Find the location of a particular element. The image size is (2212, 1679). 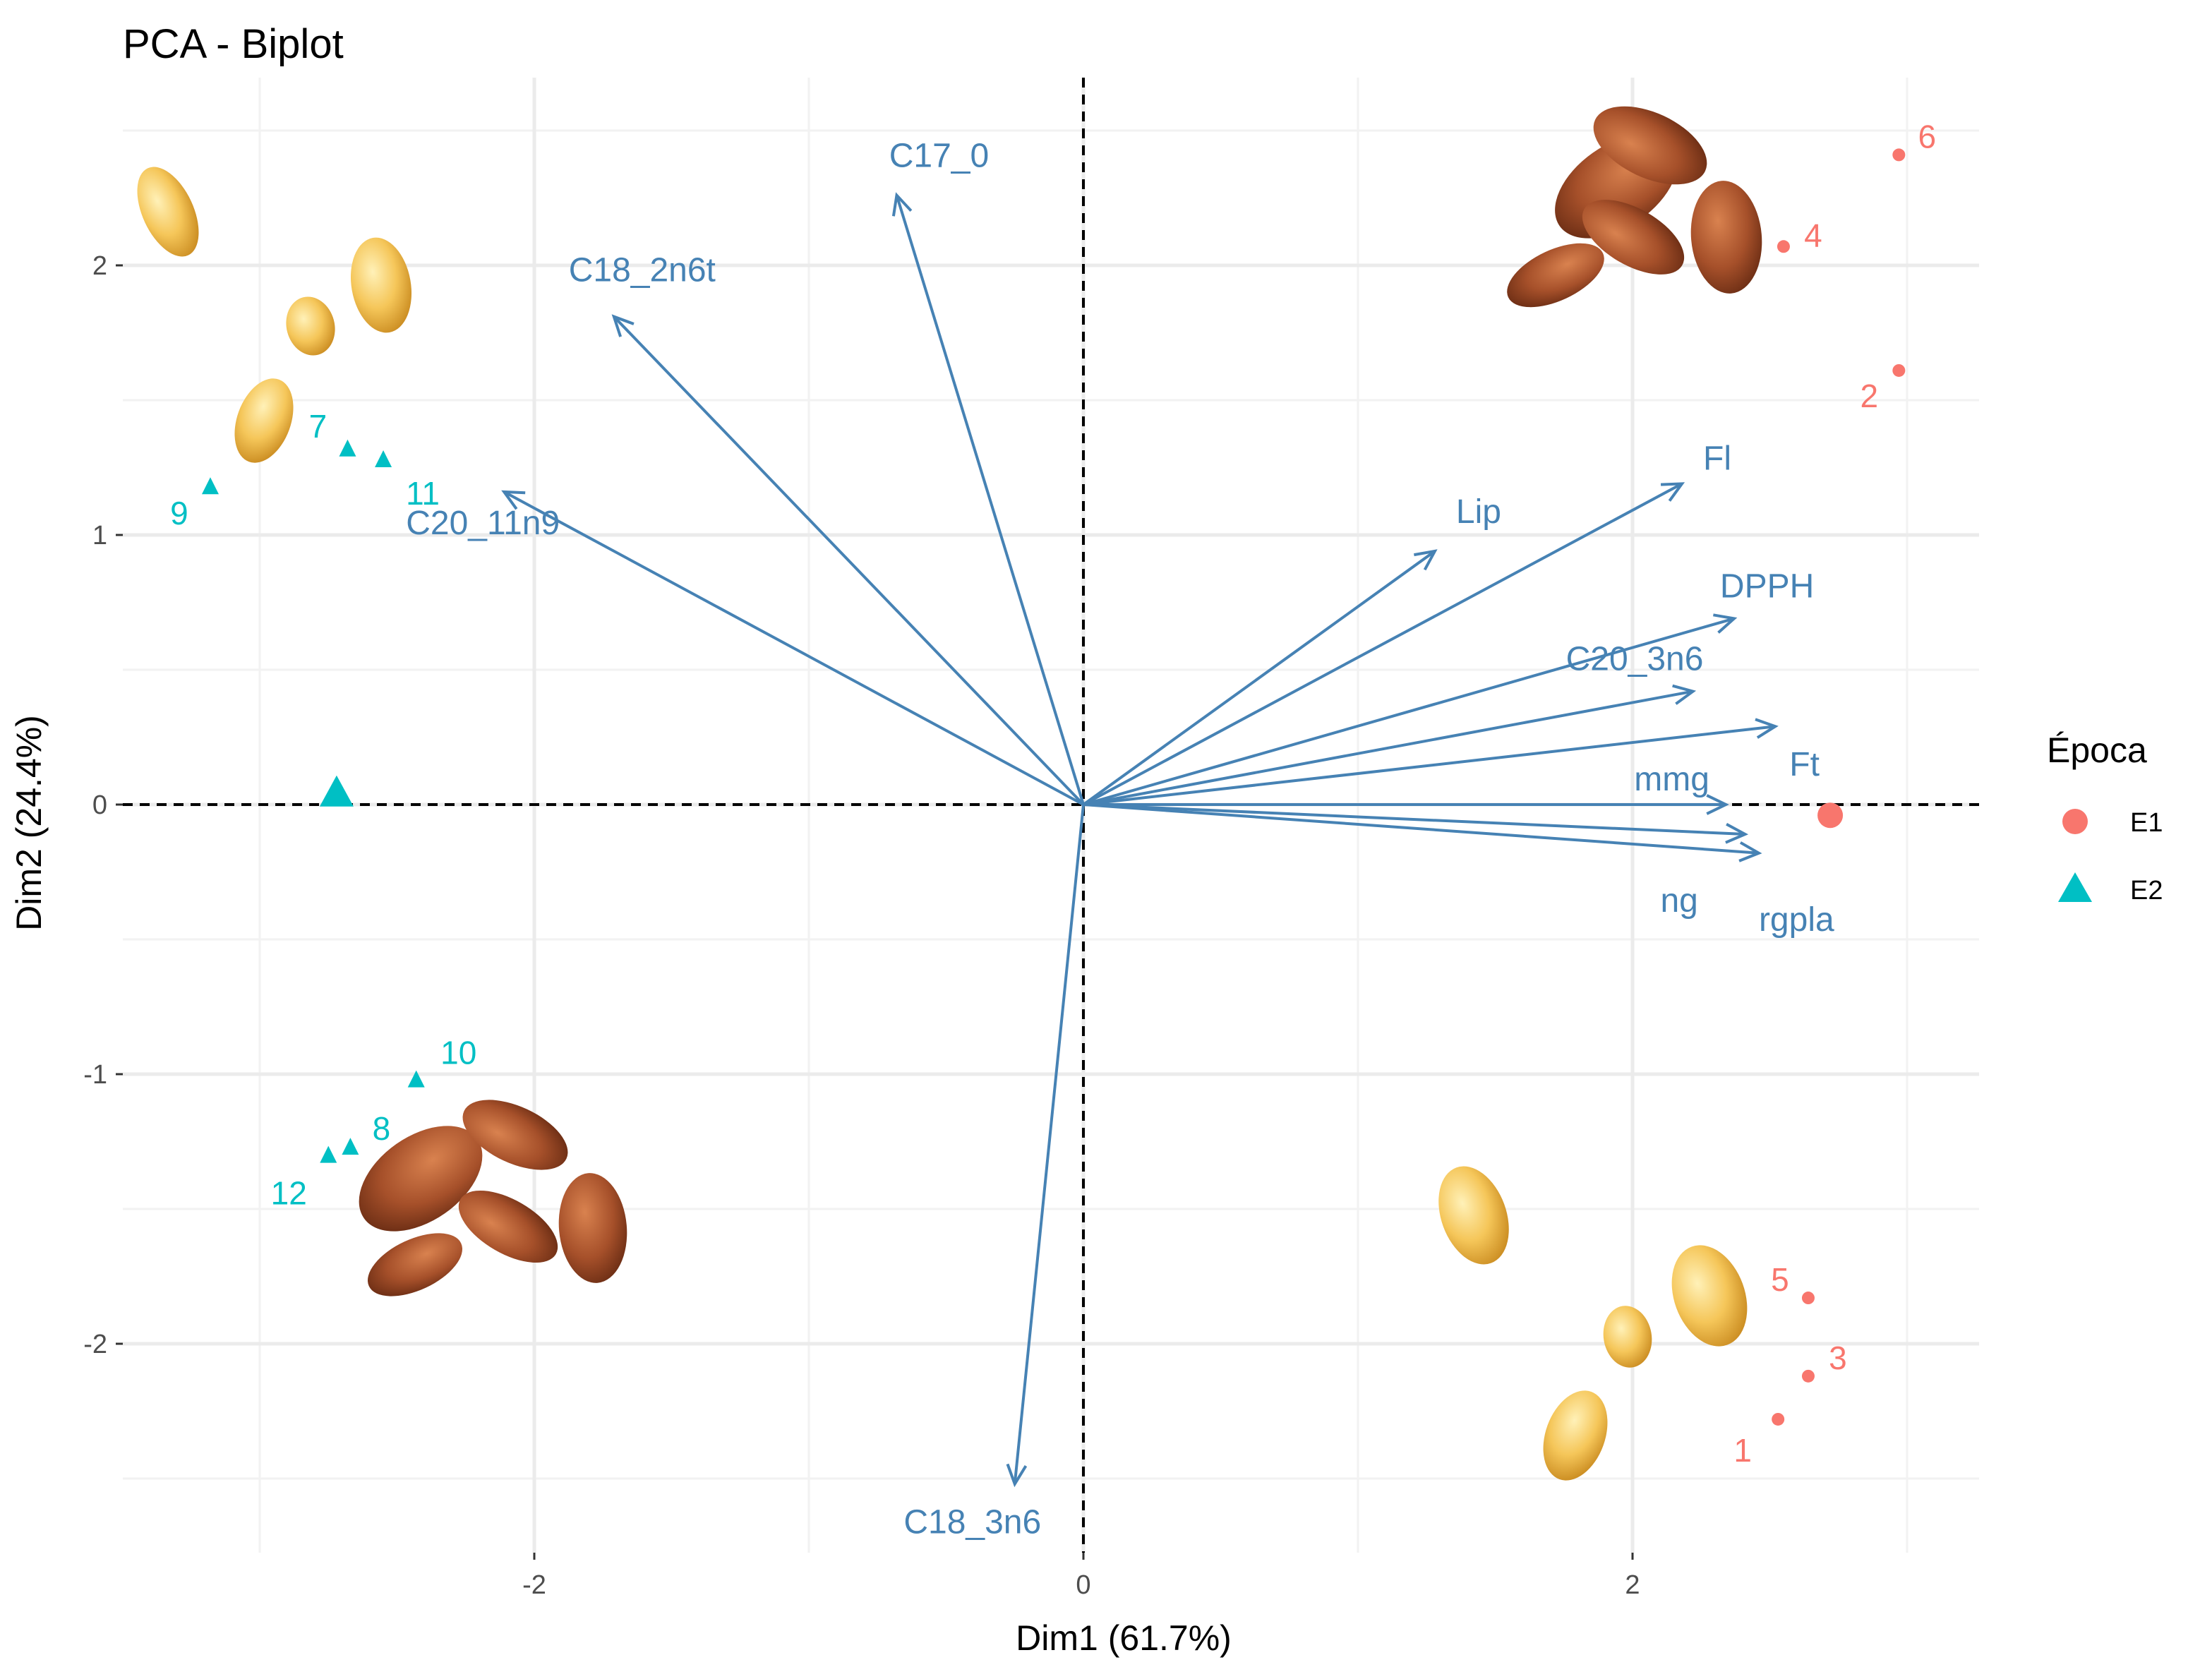

y-tick-label: 0 is located at coordinates (100, 805).